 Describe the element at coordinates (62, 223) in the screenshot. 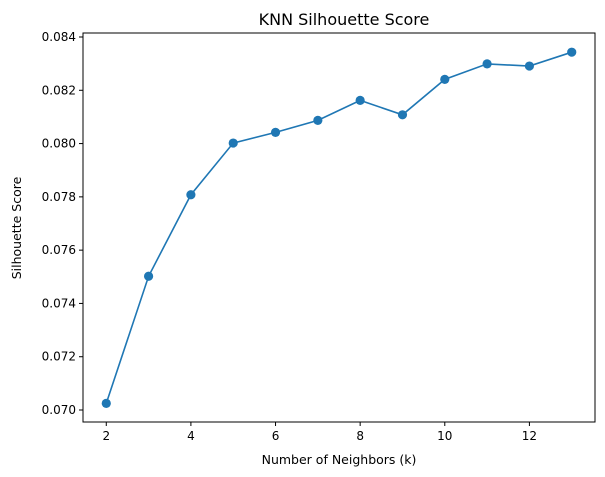

I see `y-axis: 0.070 0.072 0.074 0.076 0.078 0.080 0.082 0.084` at that location.